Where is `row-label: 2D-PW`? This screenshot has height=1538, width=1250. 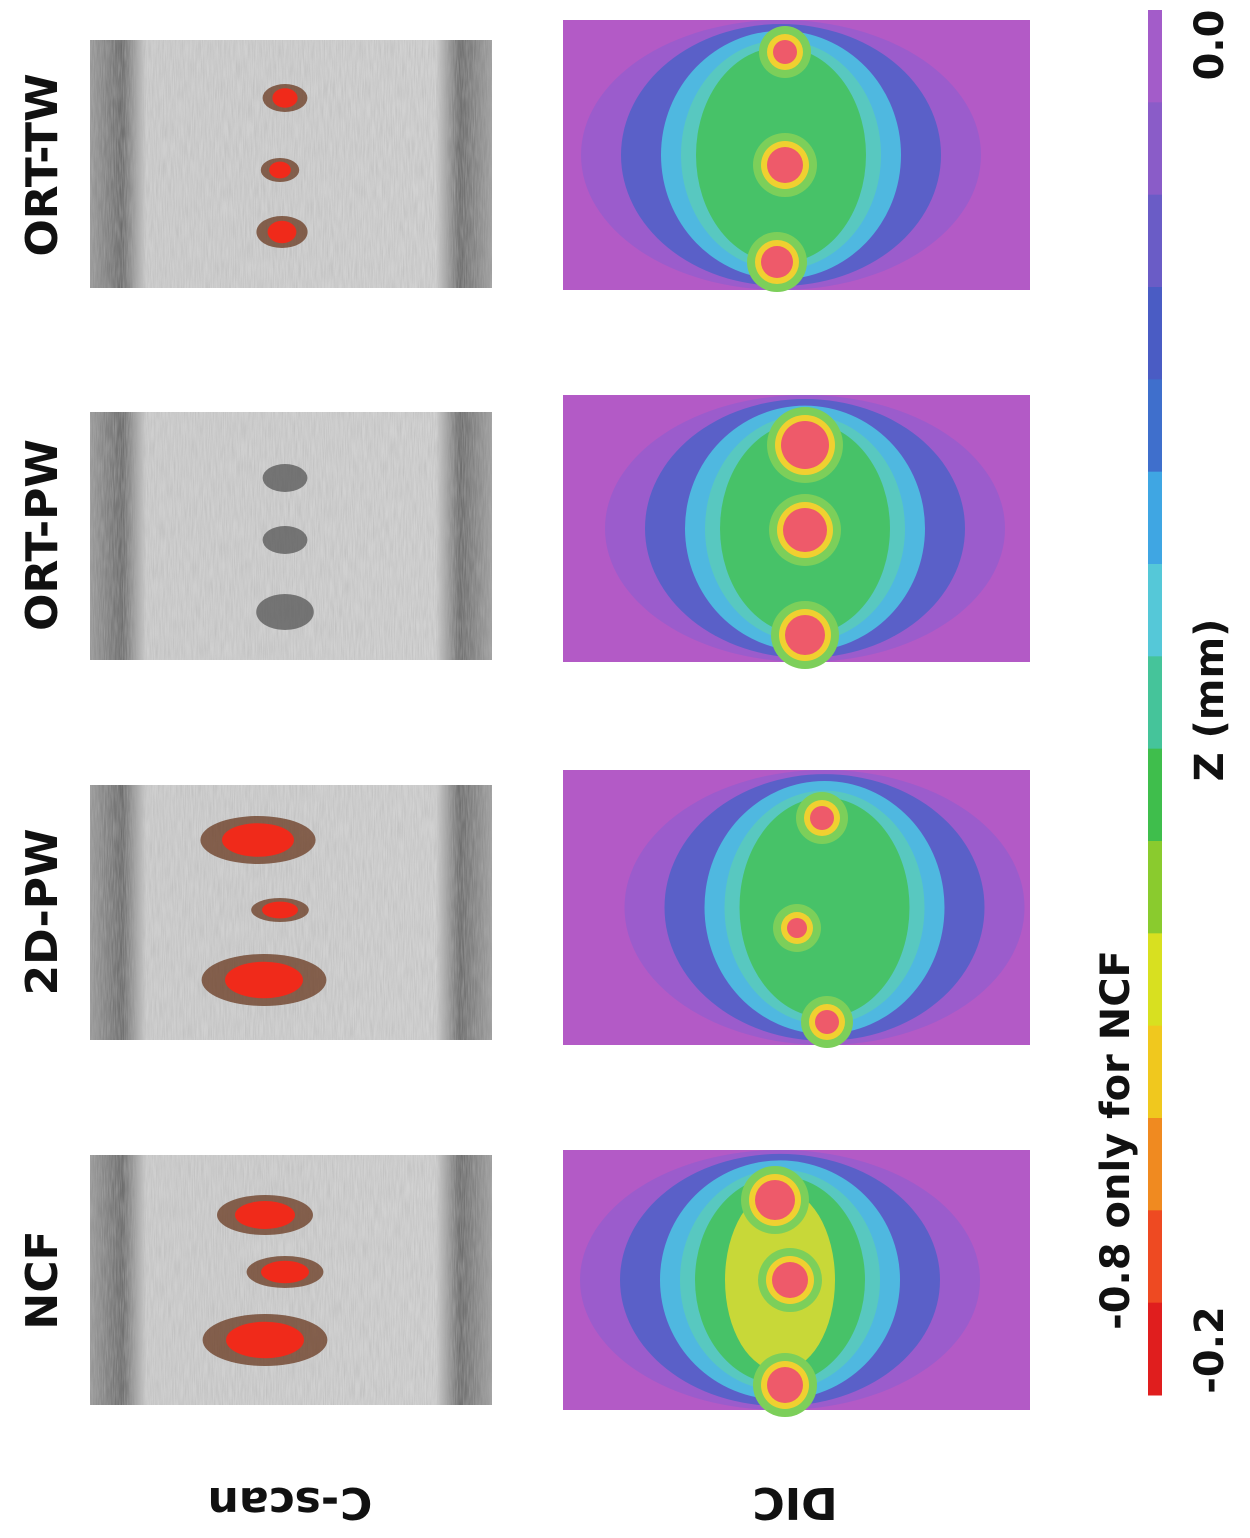 row-label: 2D-PW is located at coordinates (42, 912).